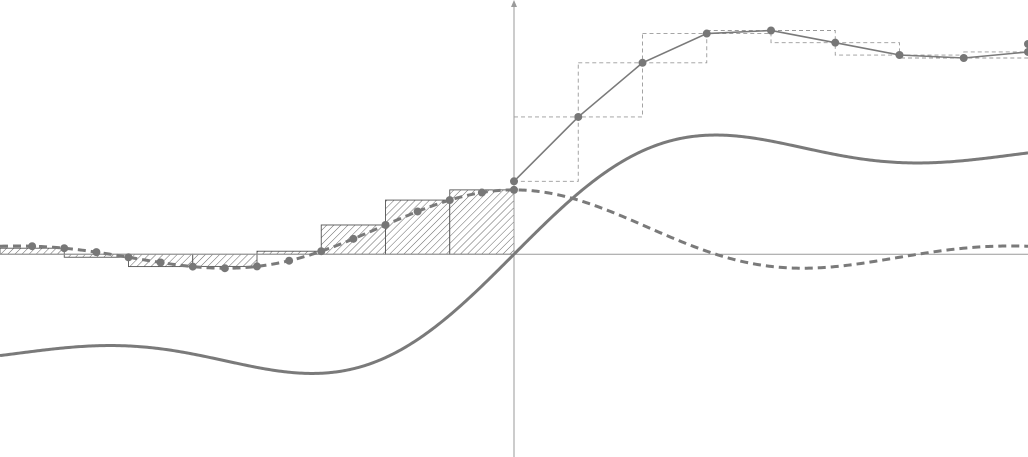 This screenshot has height=457, width=1028. Describe the element at coordinates (257, 228) in the screenshot. I see `hatched-rectangles` at that location.